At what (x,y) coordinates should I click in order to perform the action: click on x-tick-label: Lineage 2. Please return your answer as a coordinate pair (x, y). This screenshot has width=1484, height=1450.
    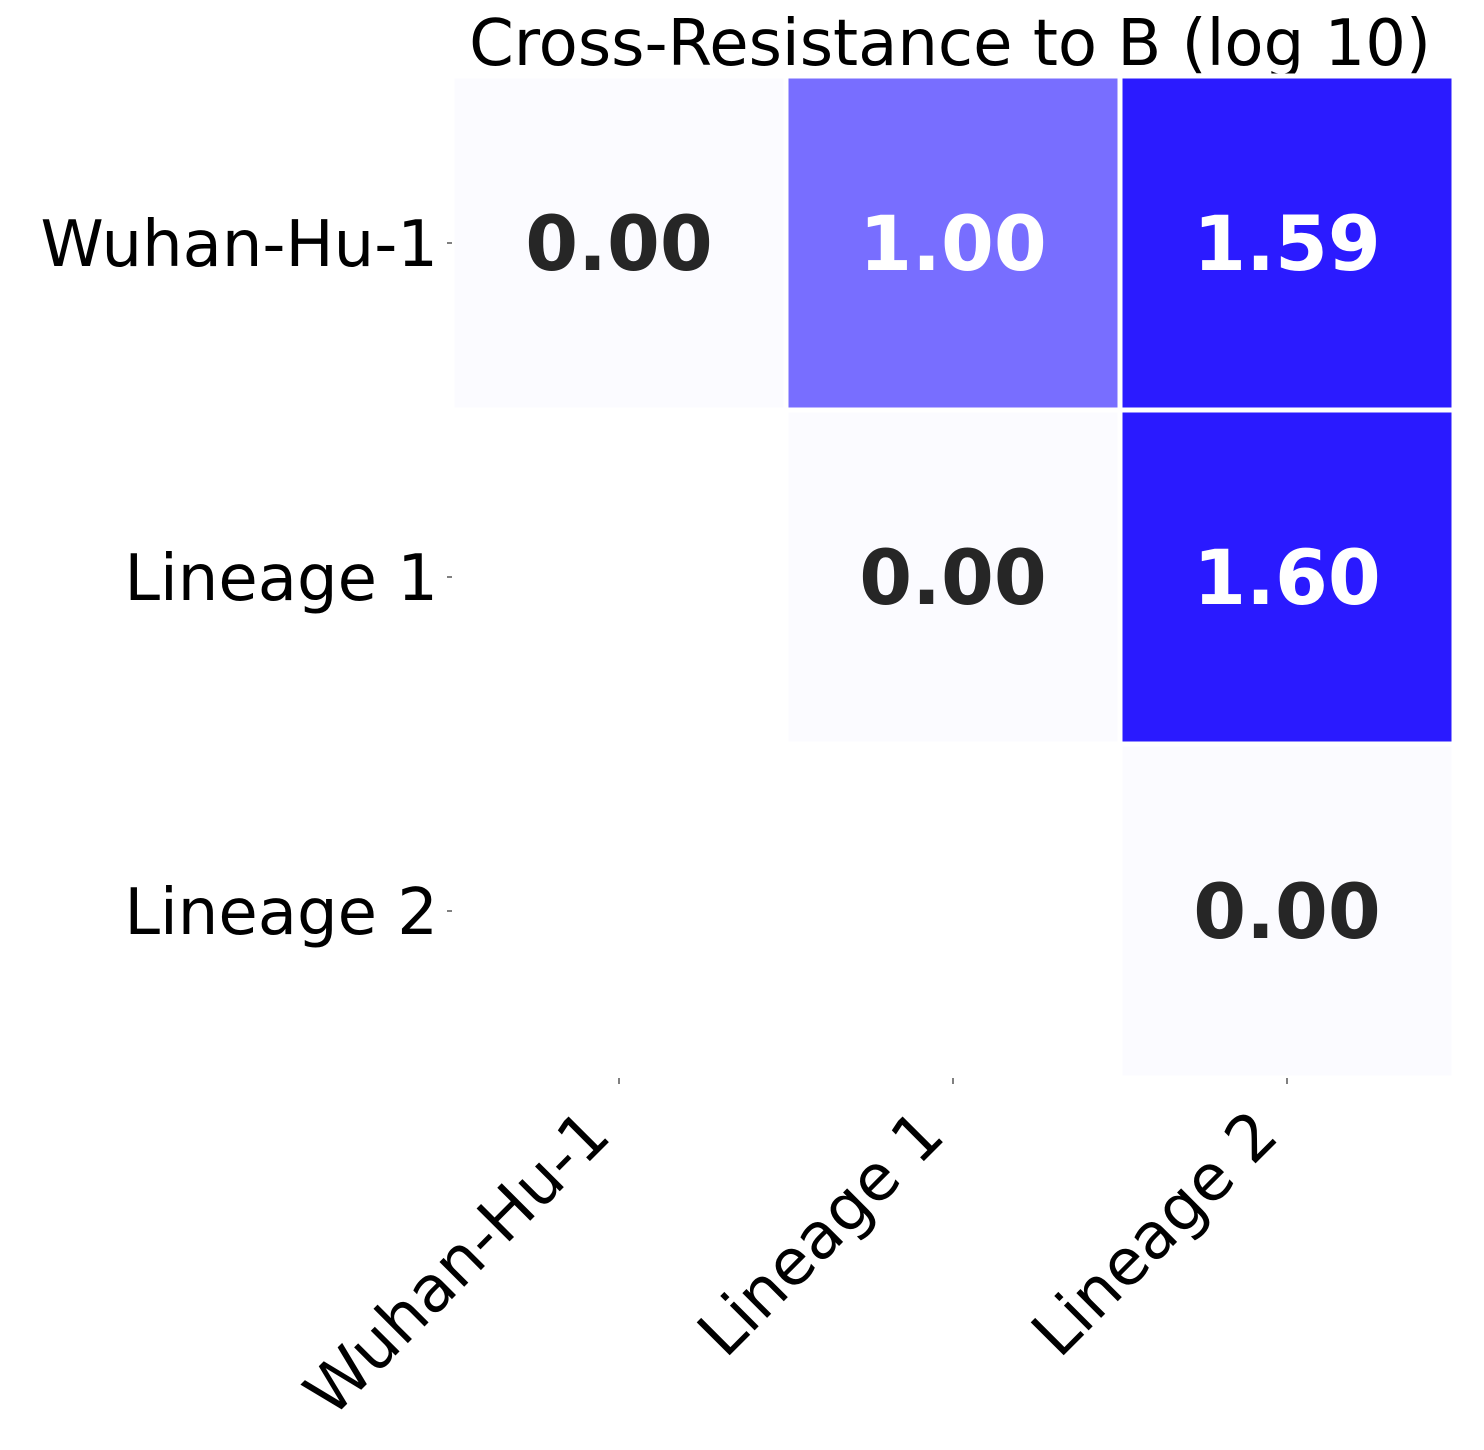
    Looking at the image, I should click on (1155, 1234).